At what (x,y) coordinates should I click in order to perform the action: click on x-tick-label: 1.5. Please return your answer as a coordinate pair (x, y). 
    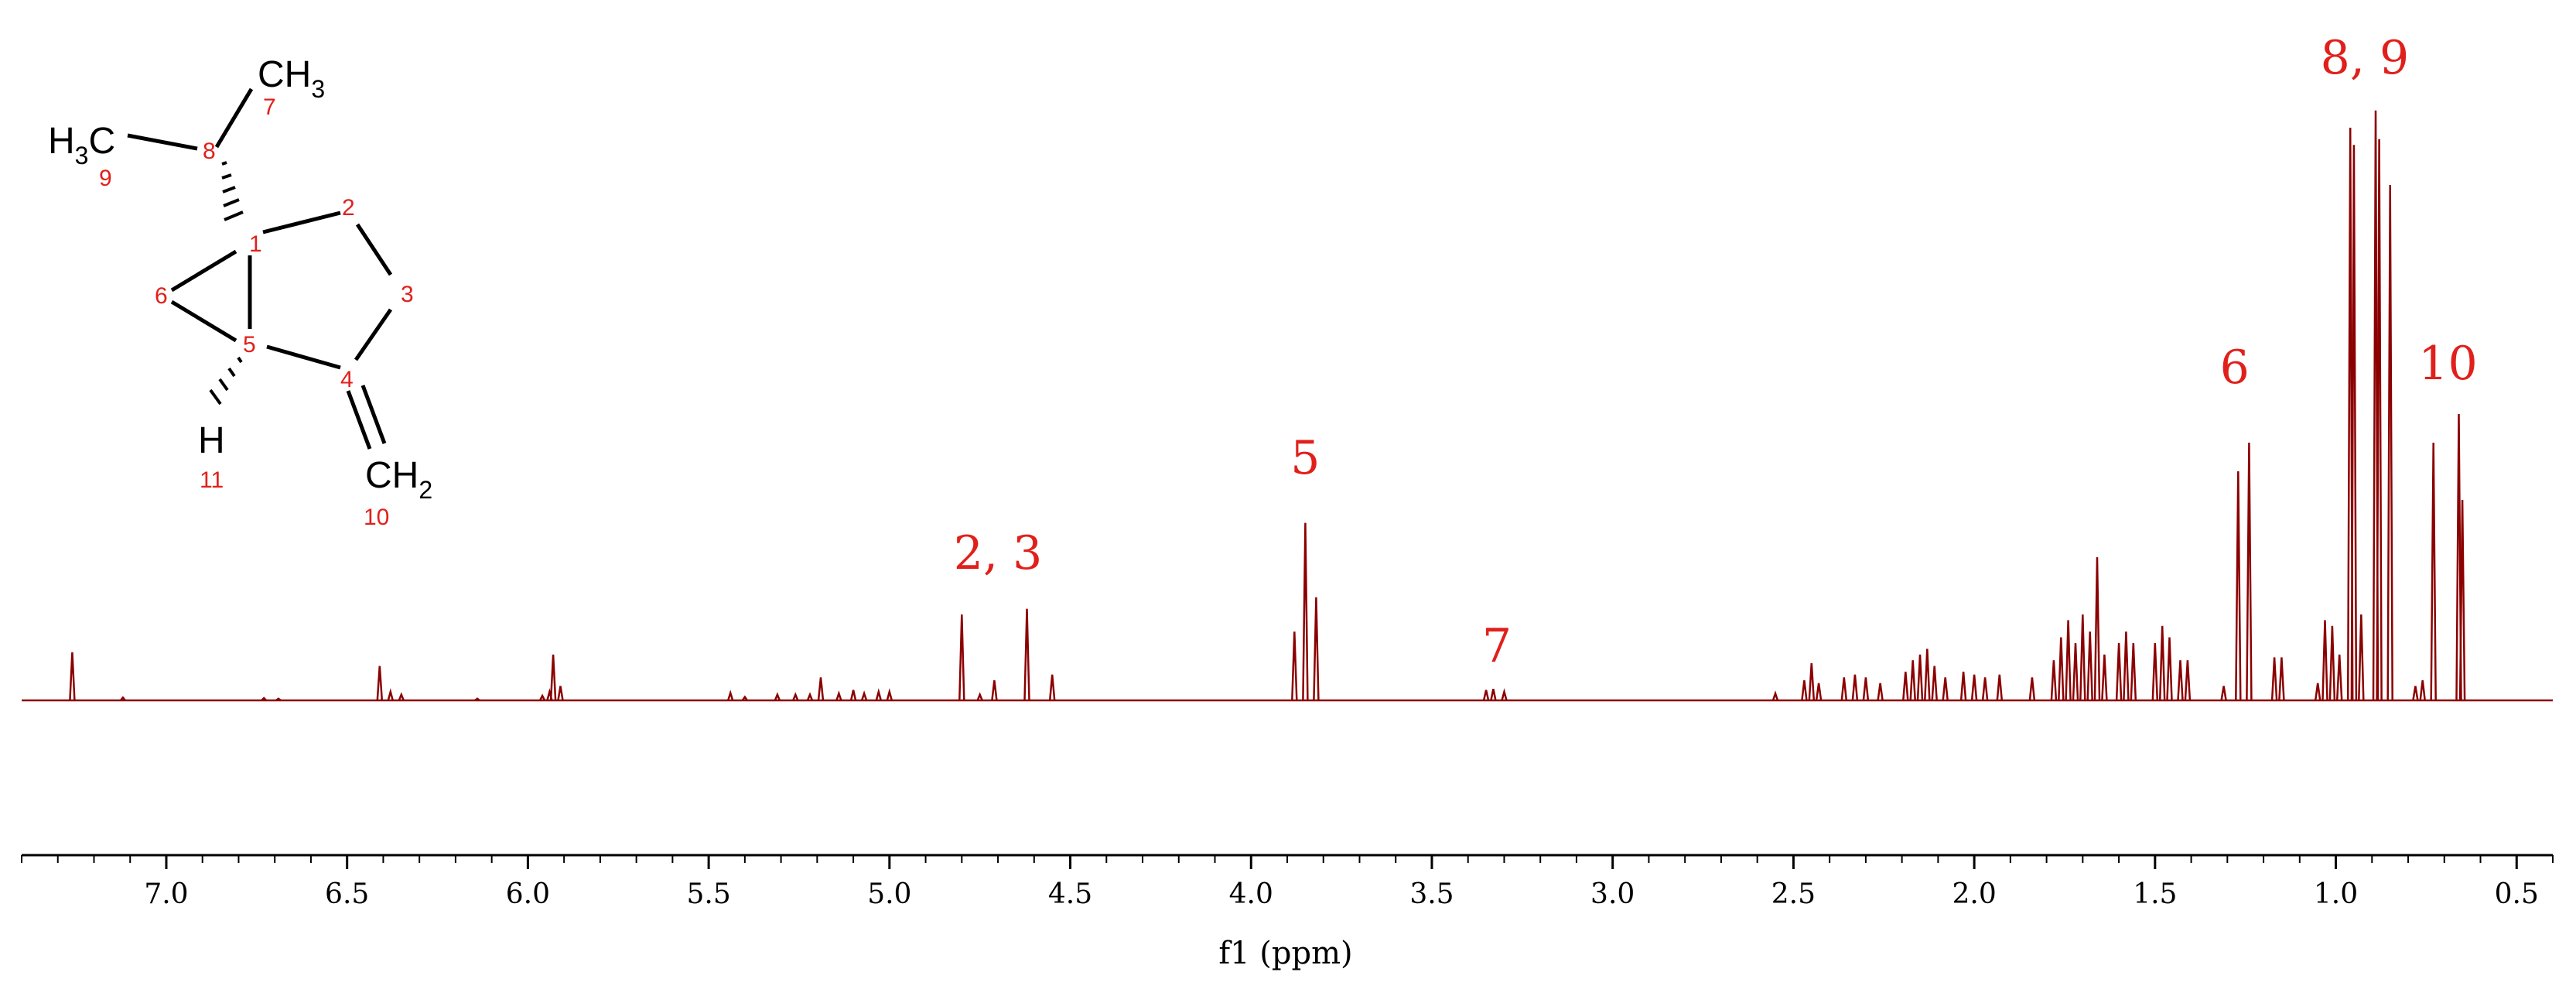
    Looking at the image, I should click on (2155, 894).